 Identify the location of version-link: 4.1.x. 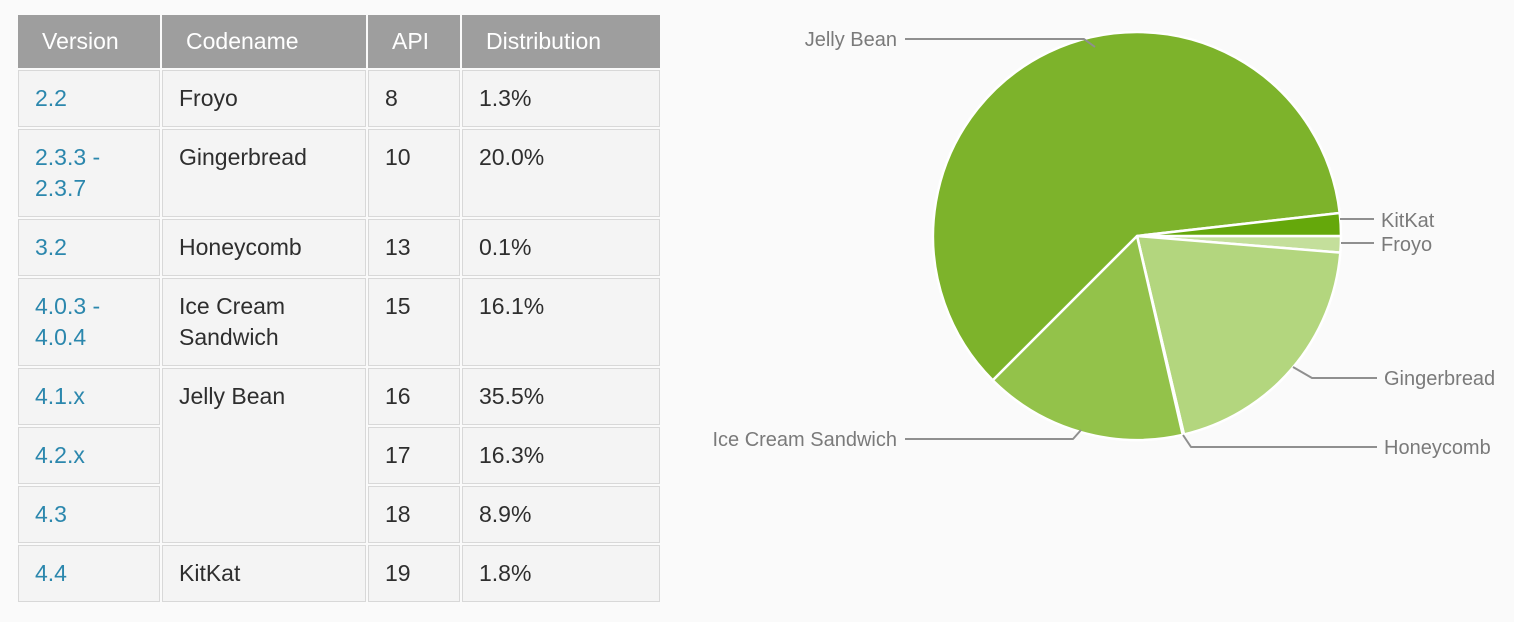
(60, 396).